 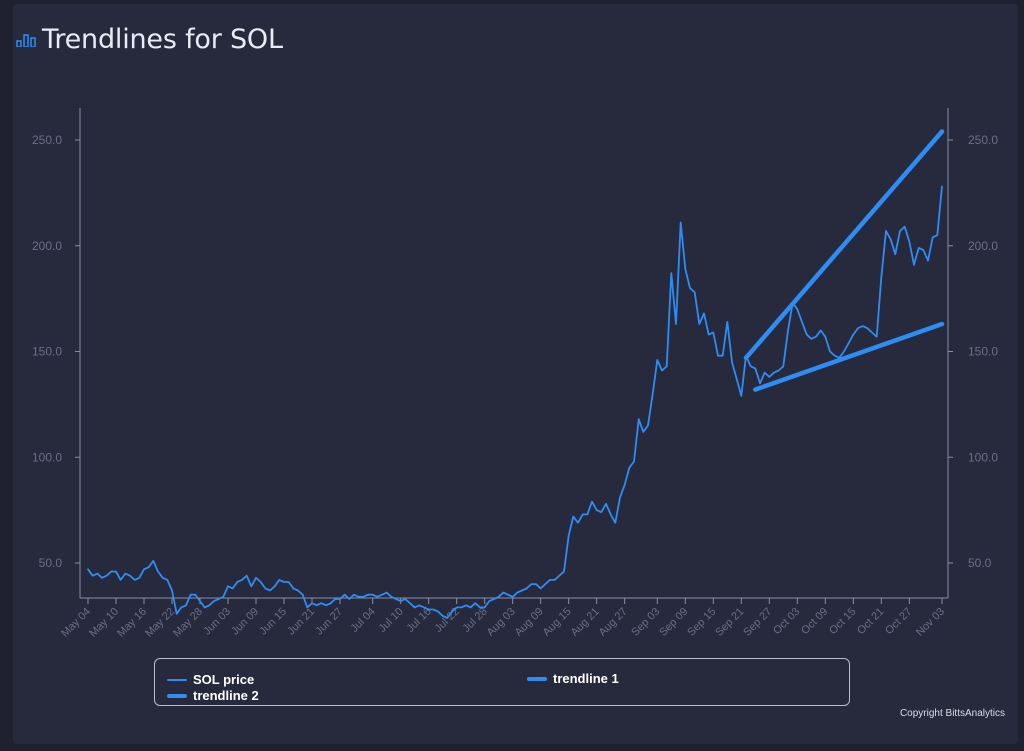 What do you see at coordinates (447, 620) in the screenshot?
I see `x-tick-label: Jul 22` at bounding box center [447, 620].